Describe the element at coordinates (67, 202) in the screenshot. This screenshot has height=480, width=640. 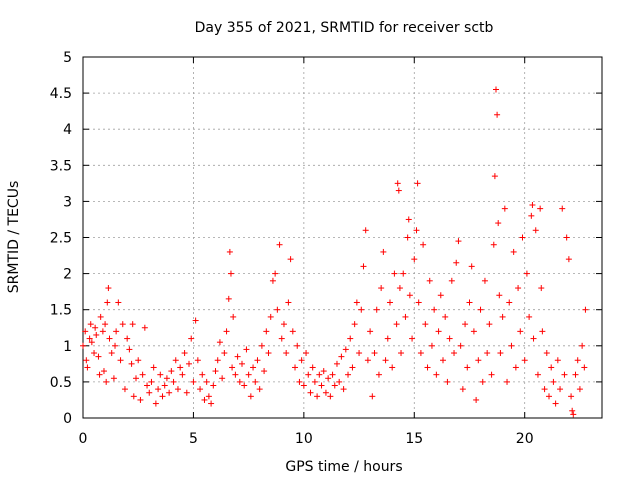
I see `y-tick-label: 3` at that location.